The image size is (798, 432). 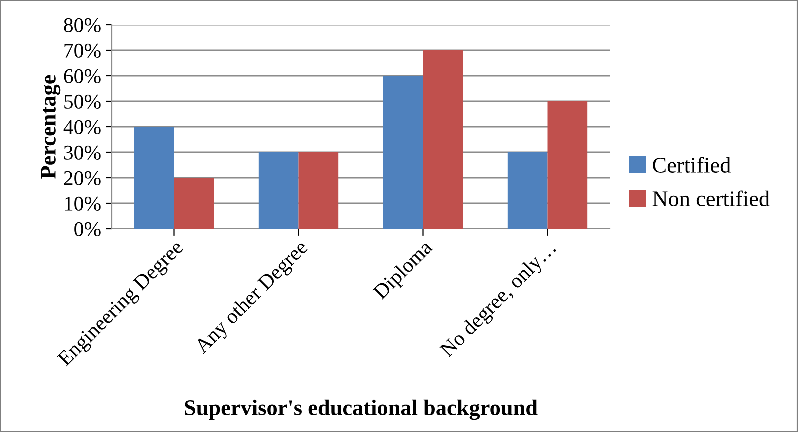 I want to click on y-tick-label: 70%, so click(x=82, y=51).